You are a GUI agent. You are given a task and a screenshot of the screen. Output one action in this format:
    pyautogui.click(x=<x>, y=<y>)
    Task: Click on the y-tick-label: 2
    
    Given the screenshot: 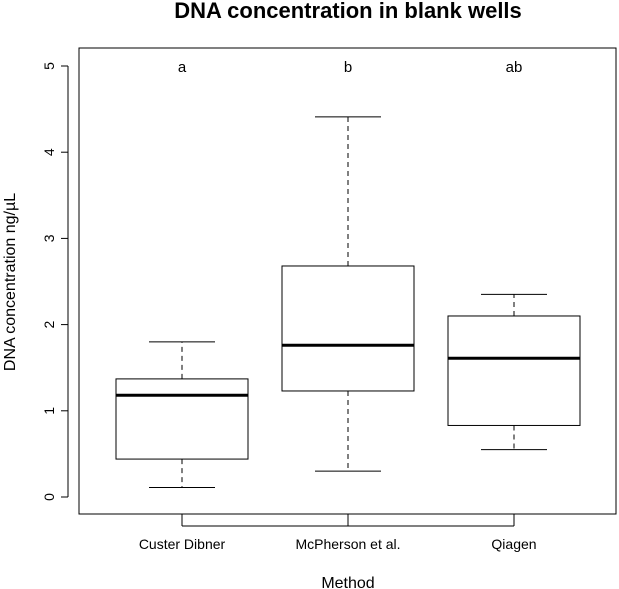 What is the action you would take?
    pyautogui.click(x=49, y=324)
    